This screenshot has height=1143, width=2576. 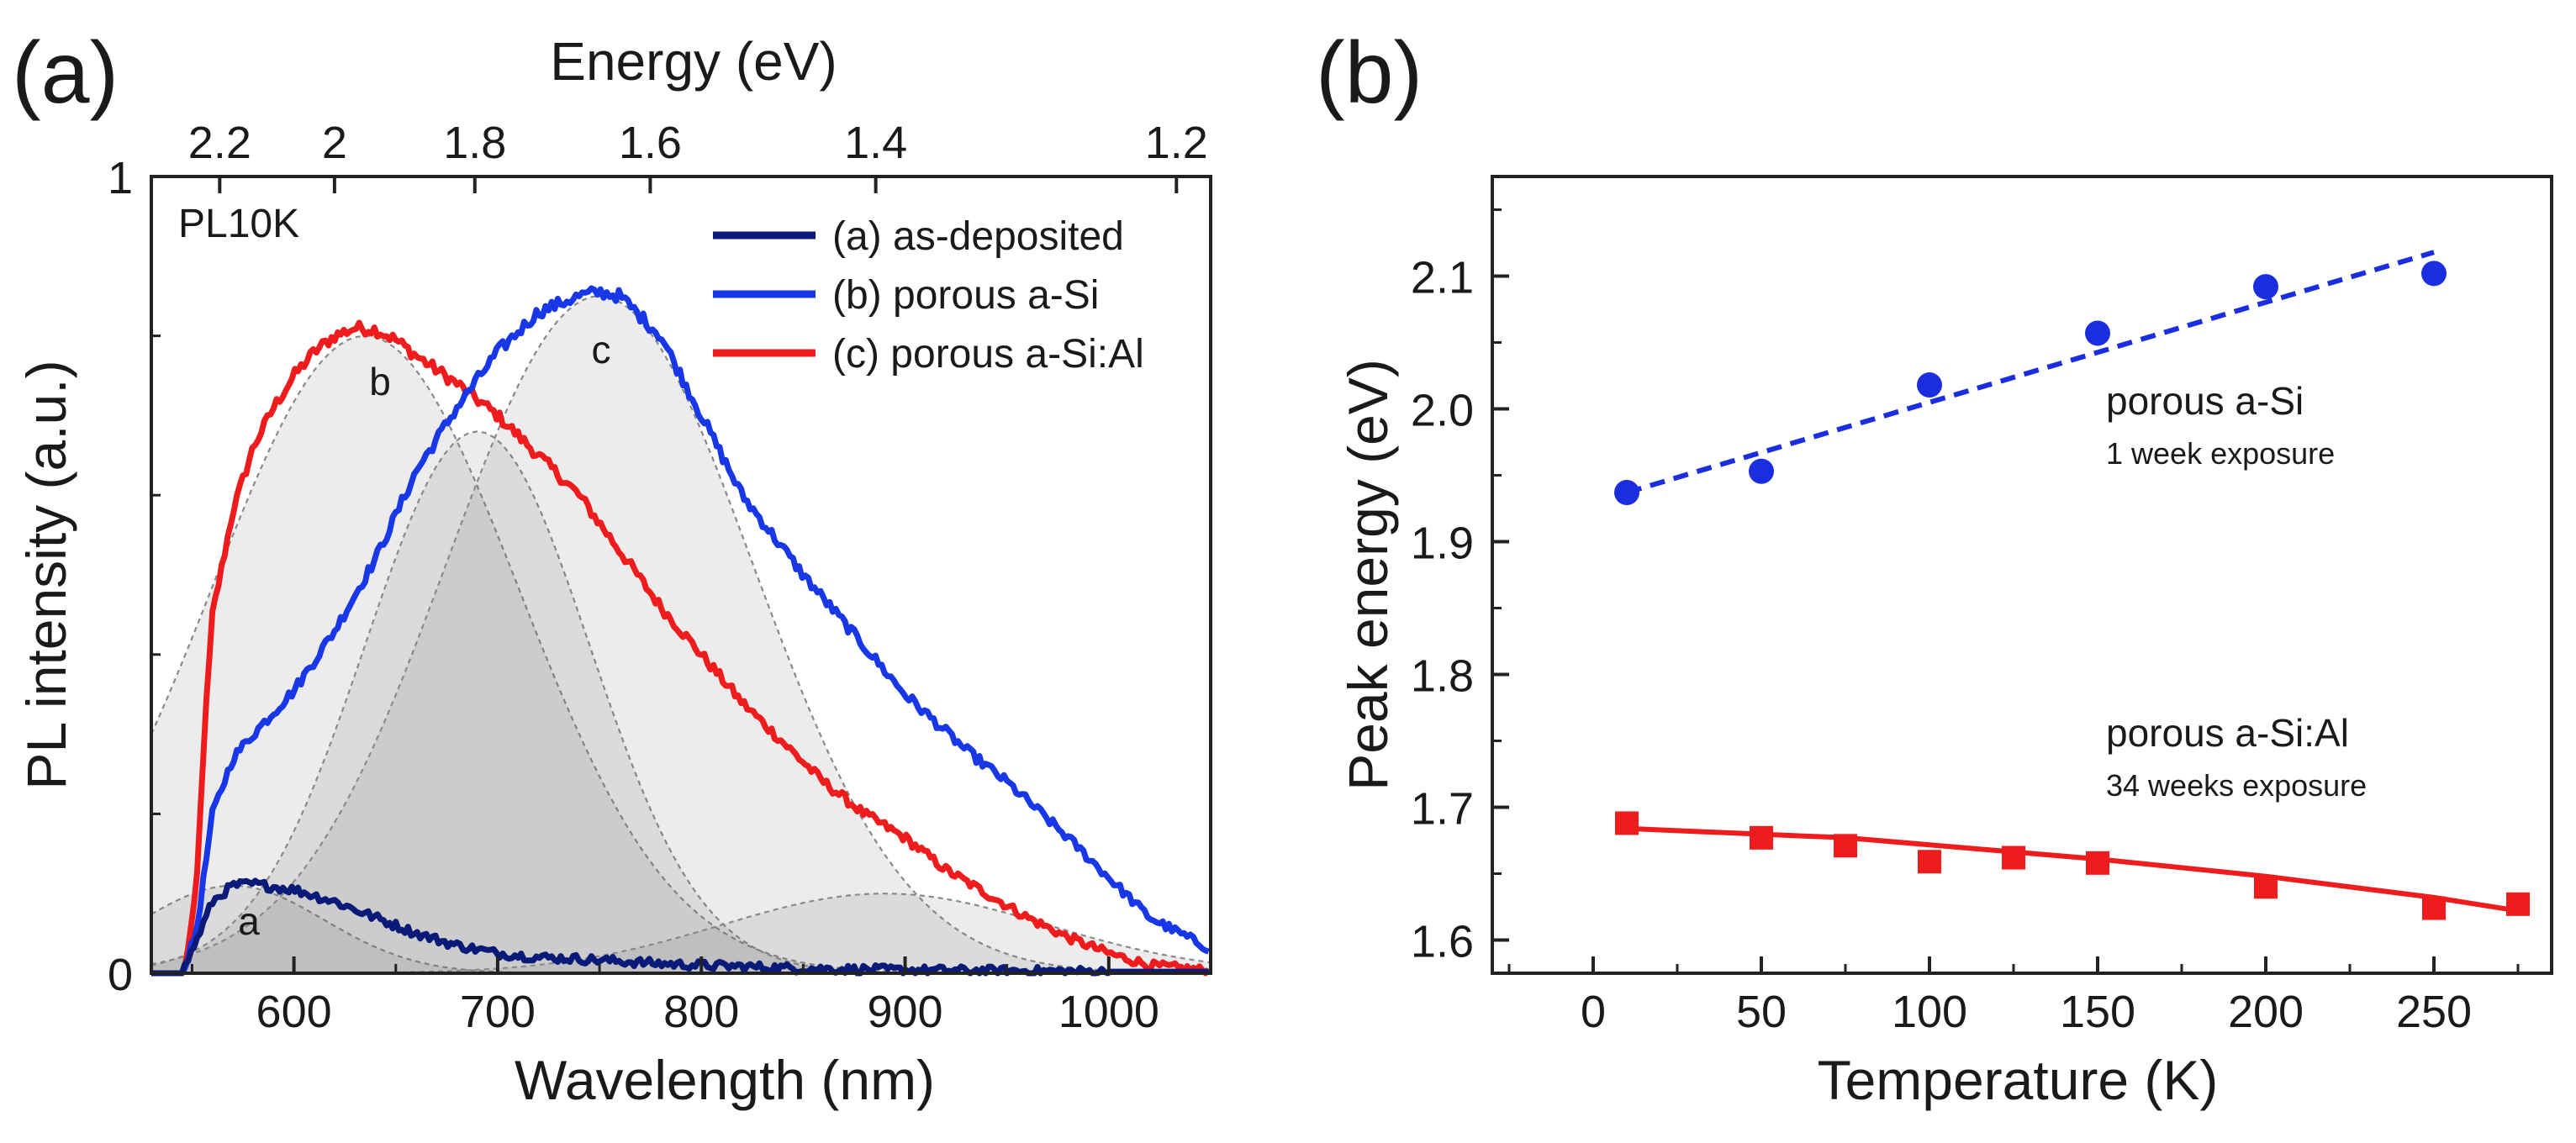 I want to click on panel-b-y-tick-label: 2.0, so click(x=1442, y=411).